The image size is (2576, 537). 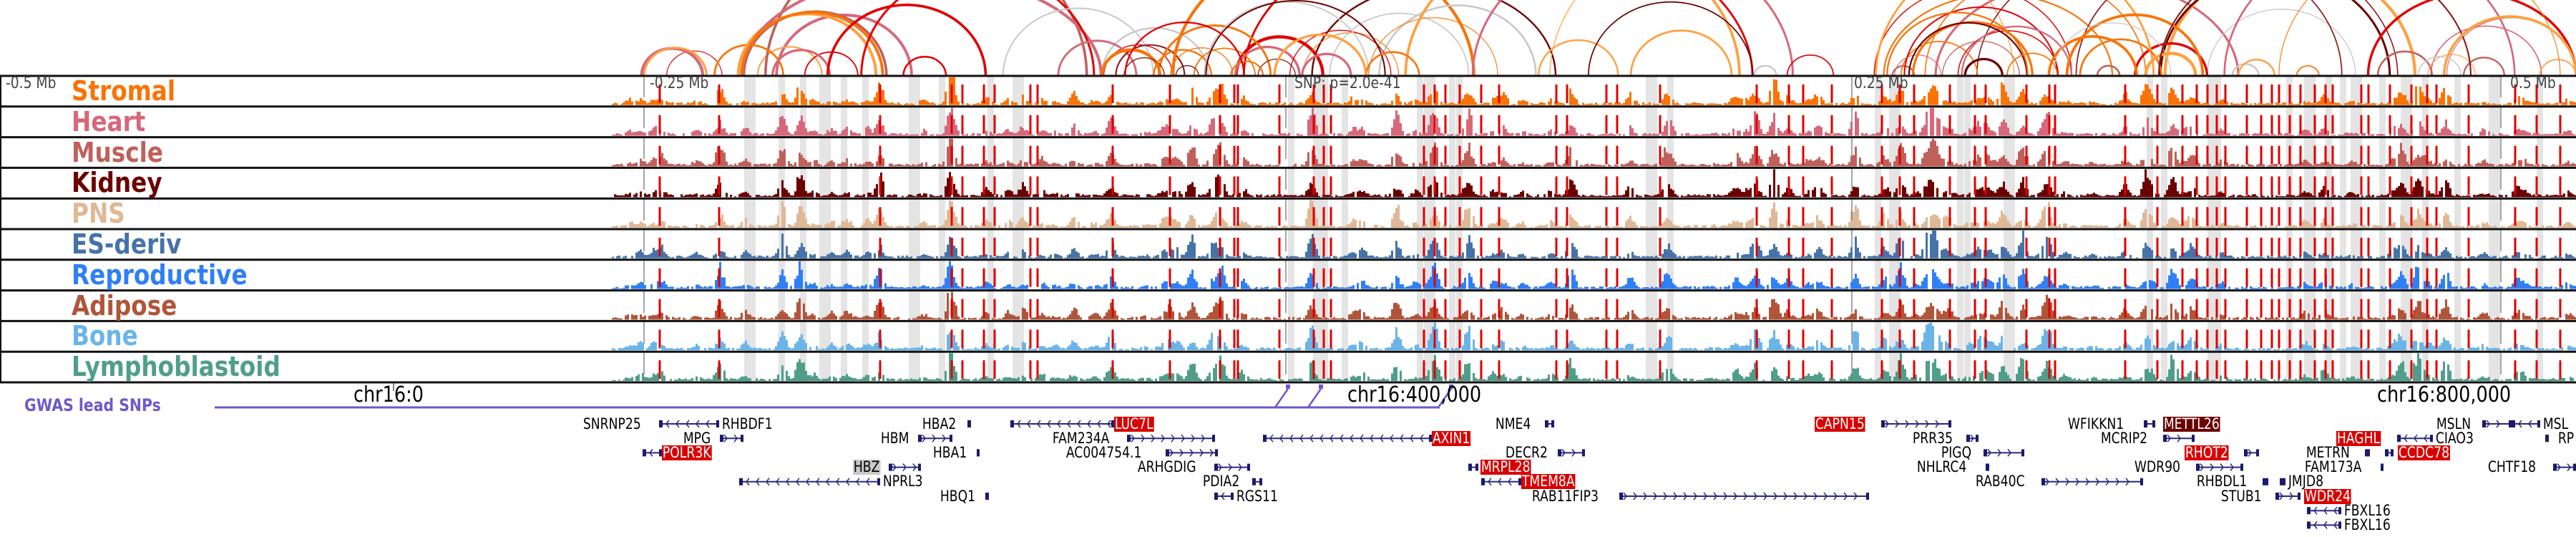 What do you see at coordinates (1232, 467) in the screenshot?
I see `gene-model-arhgdig` at bounding box center [1232, 467].